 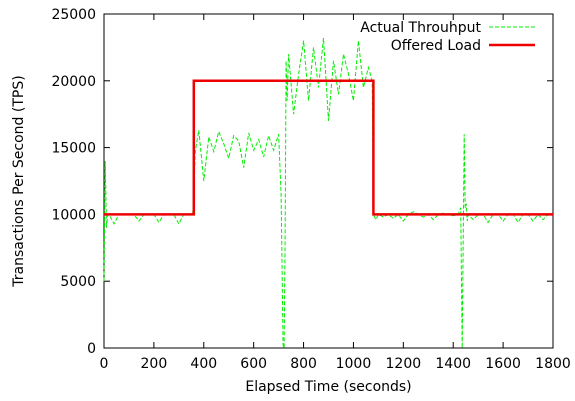 What do you see at coordinates (78, 282) in the screenshot?
I see `y-tick-label: 5000` at bounding box center [78, 282].